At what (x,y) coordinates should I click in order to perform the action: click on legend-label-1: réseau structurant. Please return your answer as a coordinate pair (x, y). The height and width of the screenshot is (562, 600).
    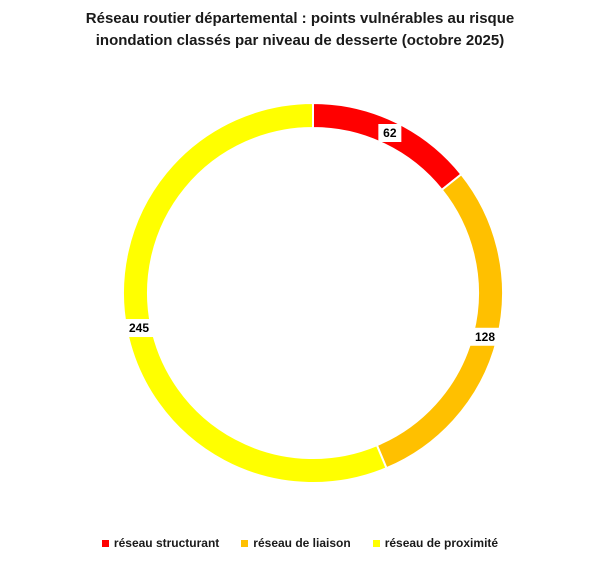
    Looking at the image, I should click on (166, 543).